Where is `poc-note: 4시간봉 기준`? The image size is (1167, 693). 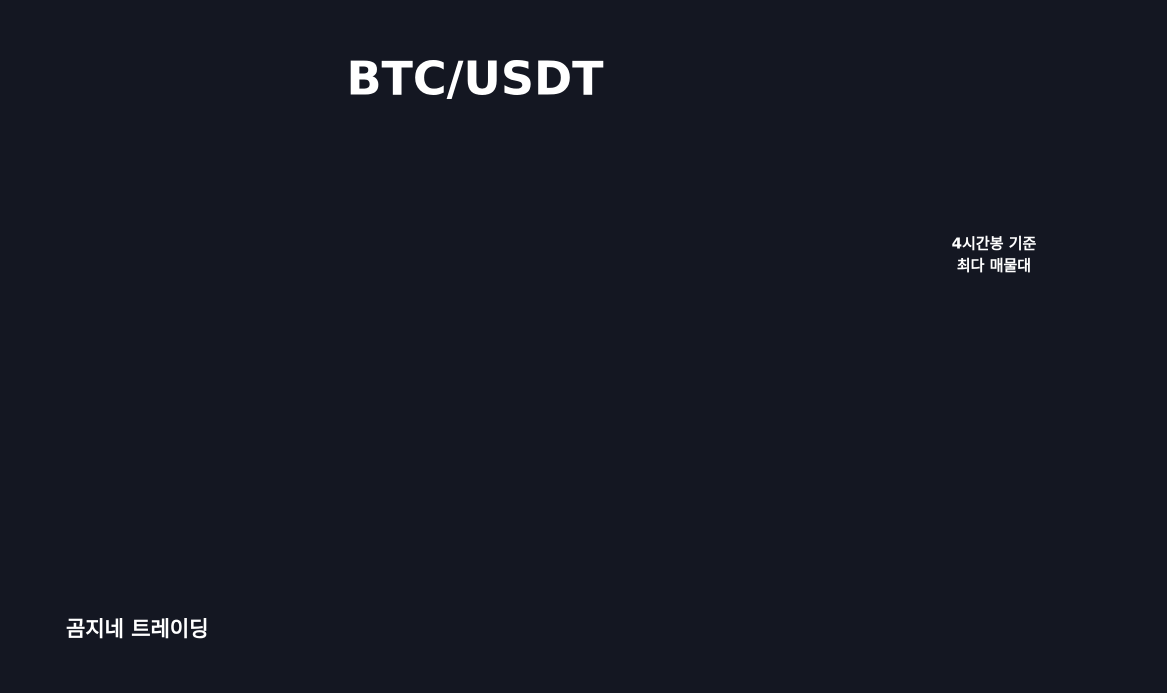 poc-note: 4시간봉 기준 is located at coordinates (994, 244).